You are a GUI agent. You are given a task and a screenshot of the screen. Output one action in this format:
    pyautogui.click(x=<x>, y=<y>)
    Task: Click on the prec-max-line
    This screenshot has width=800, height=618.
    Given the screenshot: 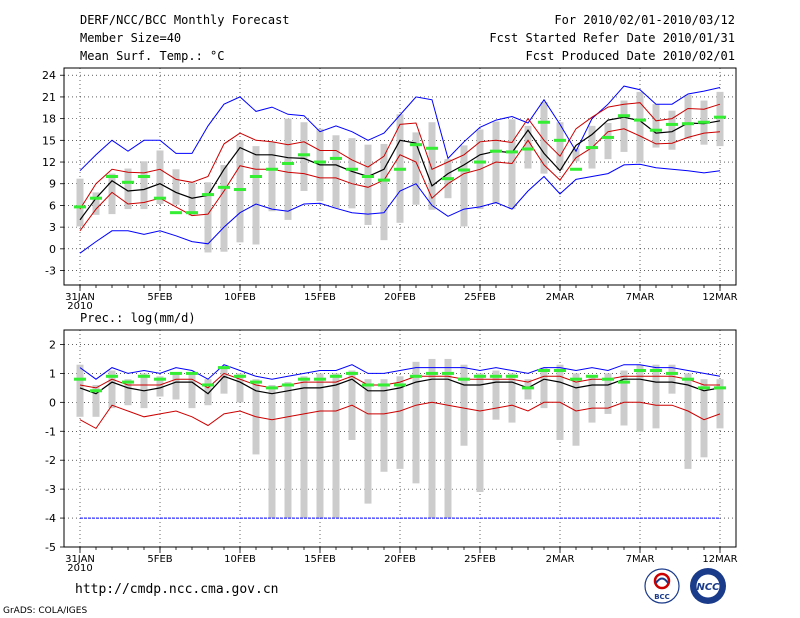 What is the action you would take?
    pyautogui.click(x=400, y=372)
    